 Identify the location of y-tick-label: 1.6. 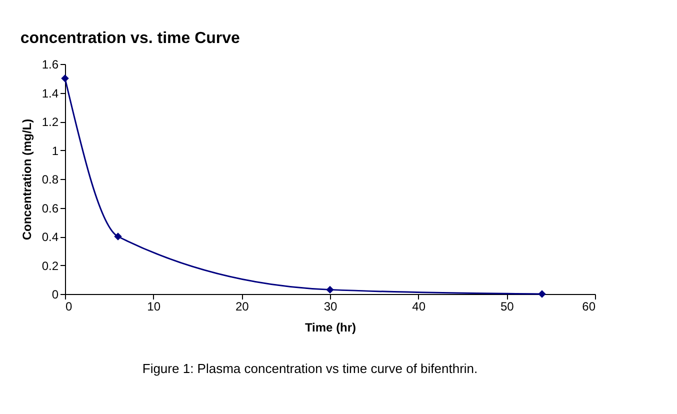
(50, 65).